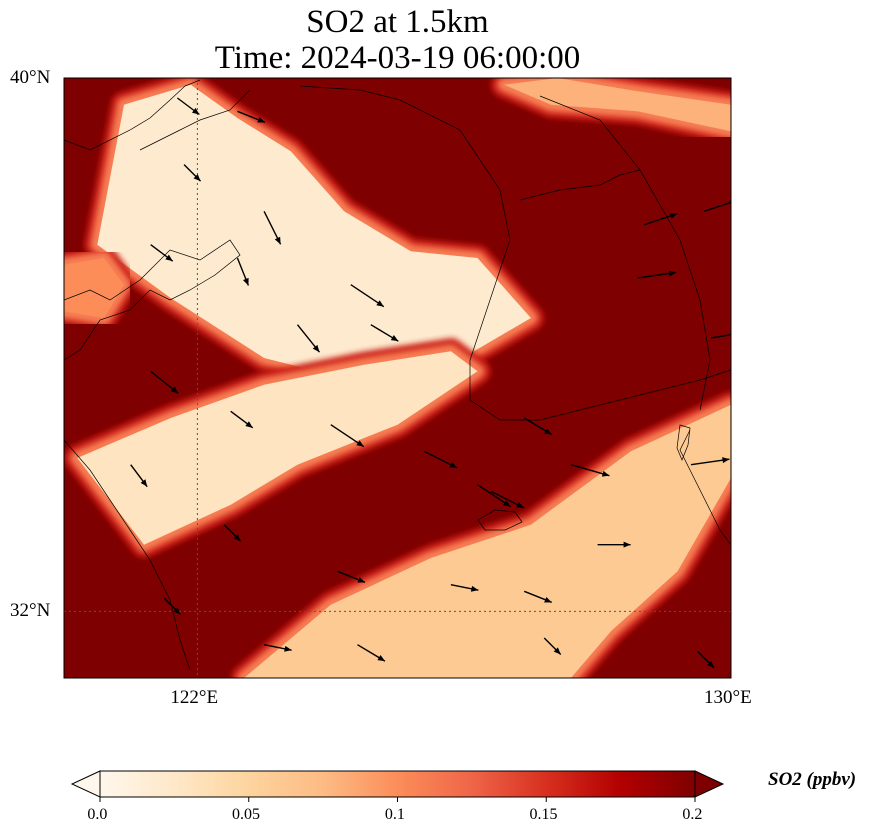  What do you see at coordinates (812, 779) in the screenshot?
I see `colorbar-label: SO2 (ppbv)` at bounding box center [812, 779].